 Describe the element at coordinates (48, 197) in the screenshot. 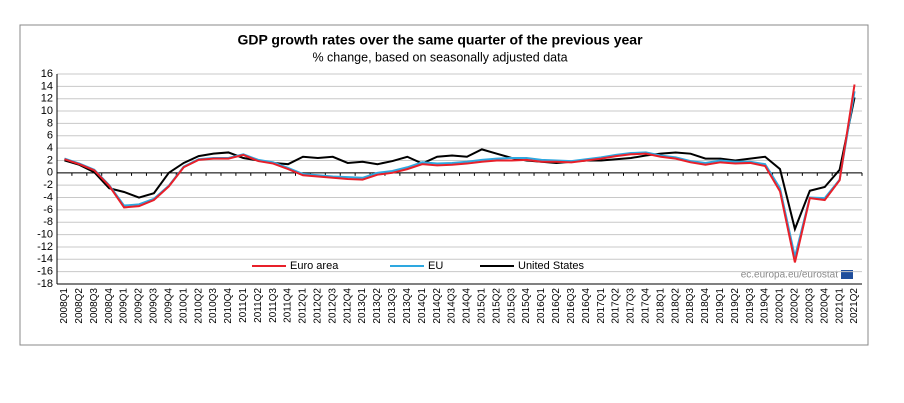

I see `y-tick-label: -4` at that location.